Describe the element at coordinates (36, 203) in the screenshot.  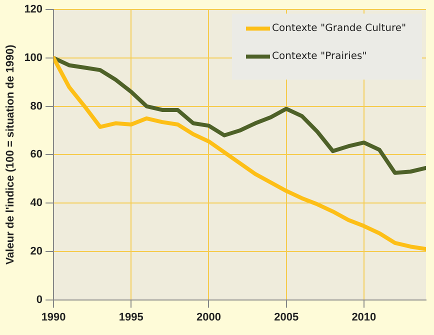
I see `y-tick-label: 40` at that location.